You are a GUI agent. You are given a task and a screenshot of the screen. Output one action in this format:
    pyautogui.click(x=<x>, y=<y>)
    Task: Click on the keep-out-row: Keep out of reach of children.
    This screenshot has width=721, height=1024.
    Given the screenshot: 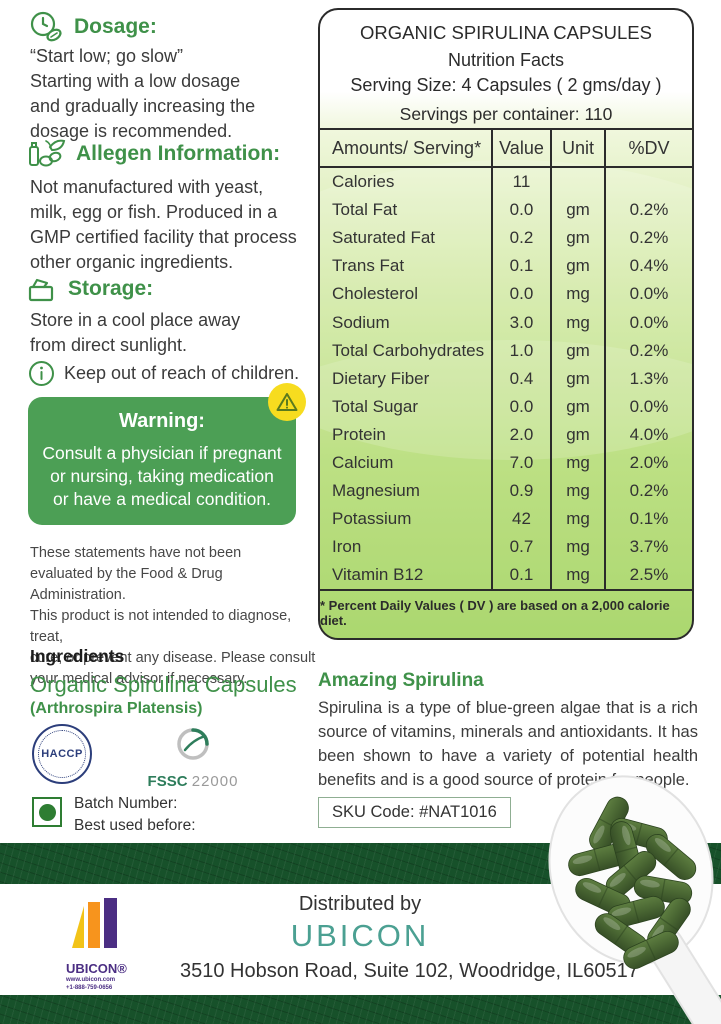 What is the action you would take?
    pyautogui.click(x=163, y=373)
    